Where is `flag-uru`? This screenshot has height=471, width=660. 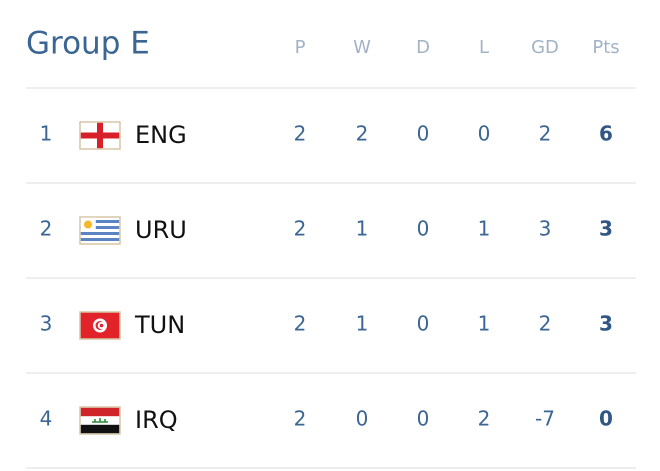 flag-uru is located at coordinates (100, 230).